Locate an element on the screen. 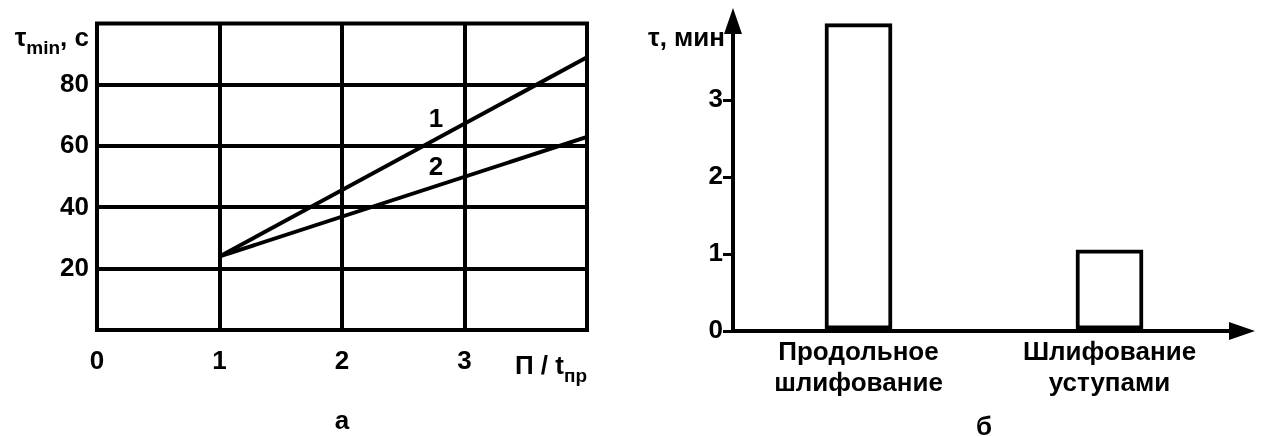 The height and width of the screenshot is (437, 1273). series-label: 1 is located at coordinates (436, 117).